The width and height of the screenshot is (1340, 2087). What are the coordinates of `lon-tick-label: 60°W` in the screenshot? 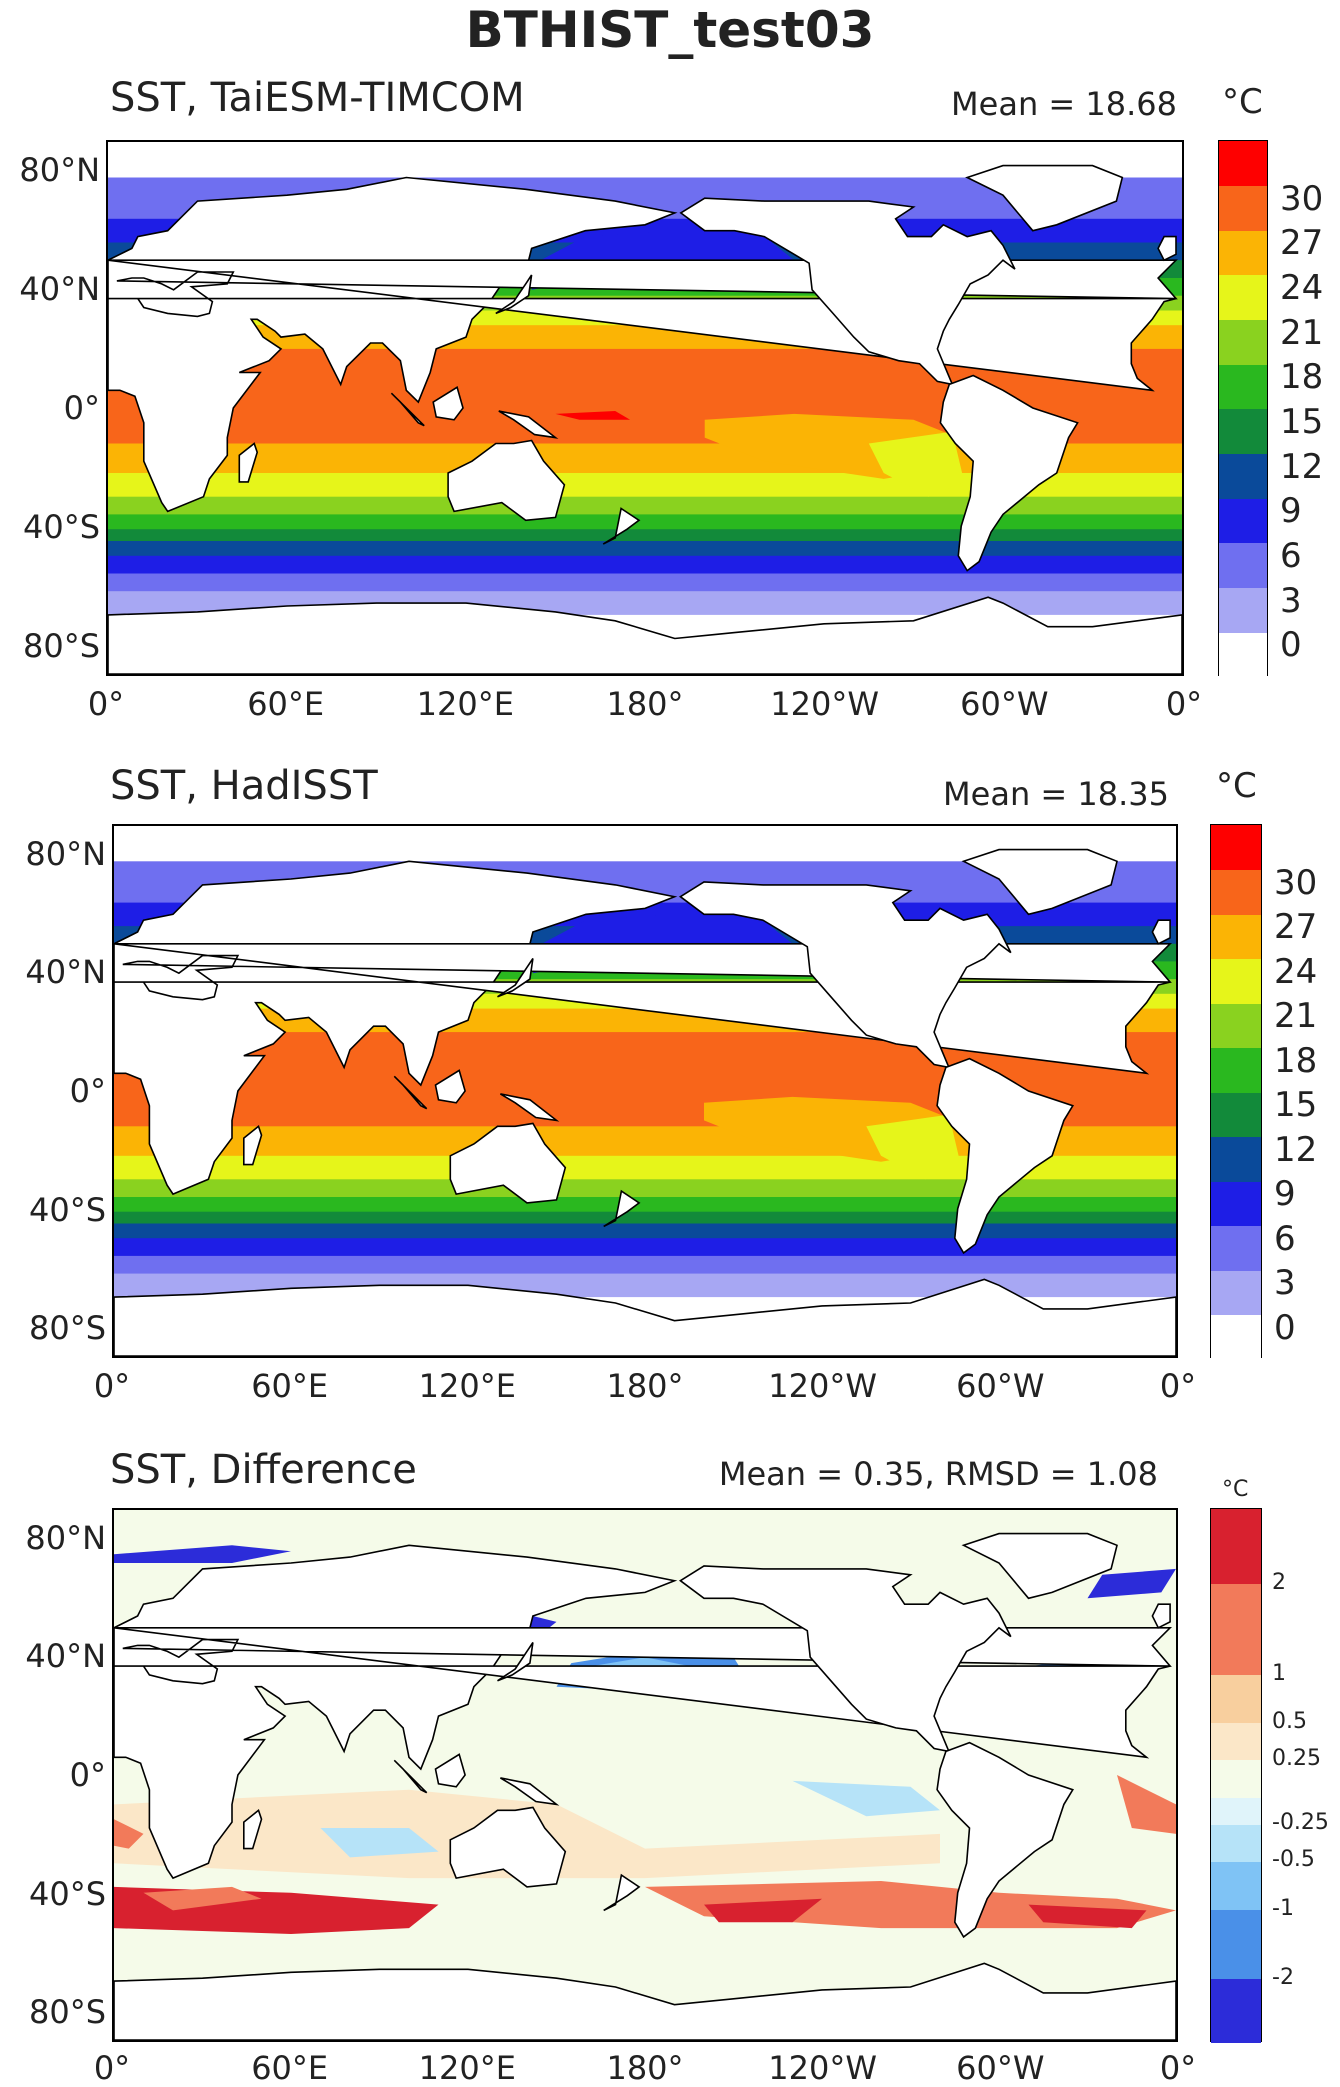 It's located at (1004, 704).